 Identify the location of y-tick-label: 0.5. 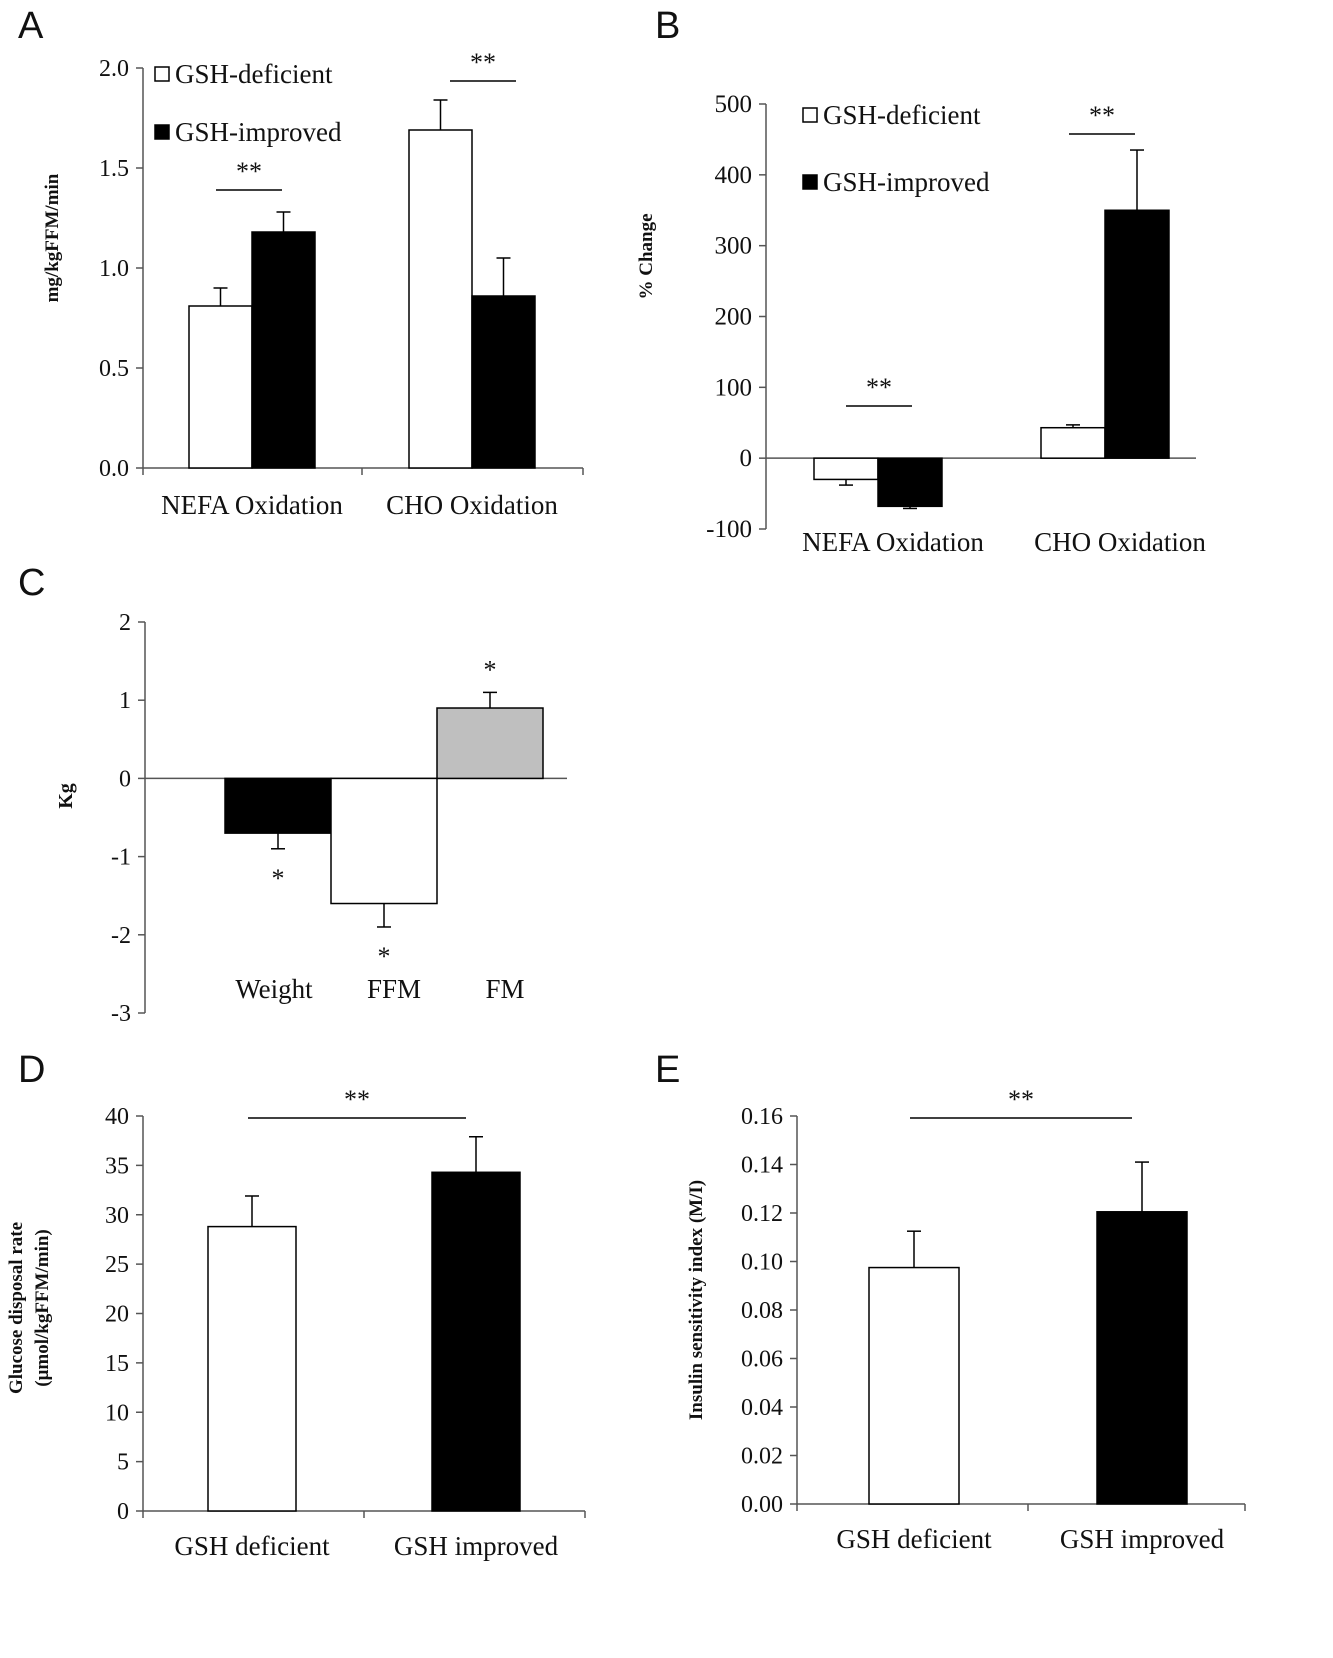
(114, 369).